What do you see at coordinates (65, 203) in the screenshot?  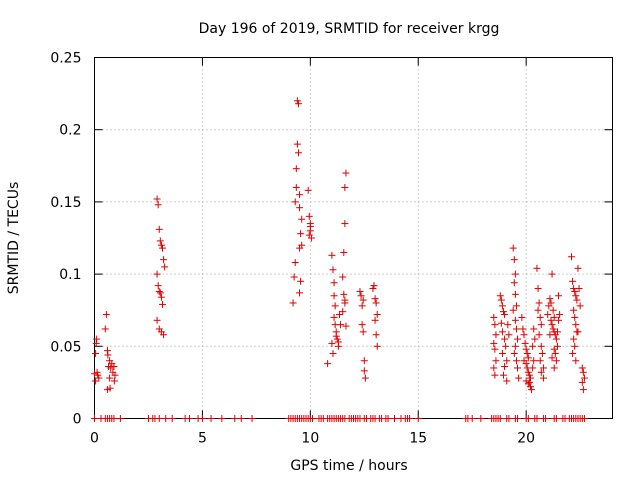 I see `y-tick-label: 0.15` at bounding box center [65, 203].